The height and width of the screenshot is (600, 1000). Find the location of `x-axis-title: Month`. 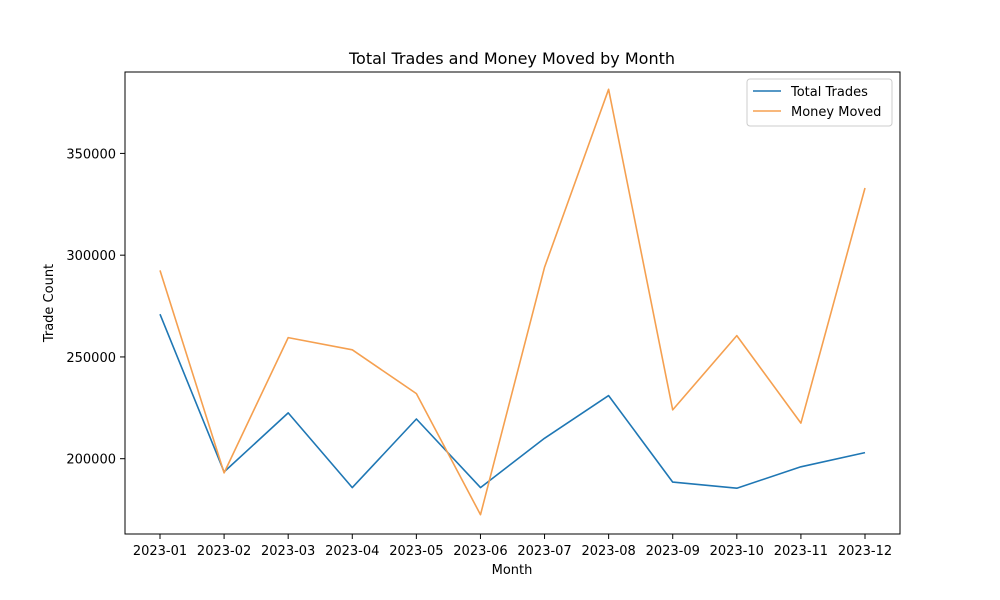

x-axis-title: Month is located at coordinates (512, 570).